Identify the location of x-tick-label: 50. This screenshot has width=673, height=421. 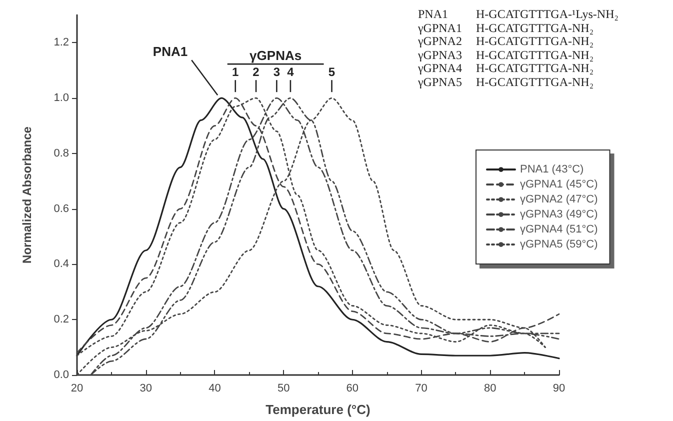
(283, 388).